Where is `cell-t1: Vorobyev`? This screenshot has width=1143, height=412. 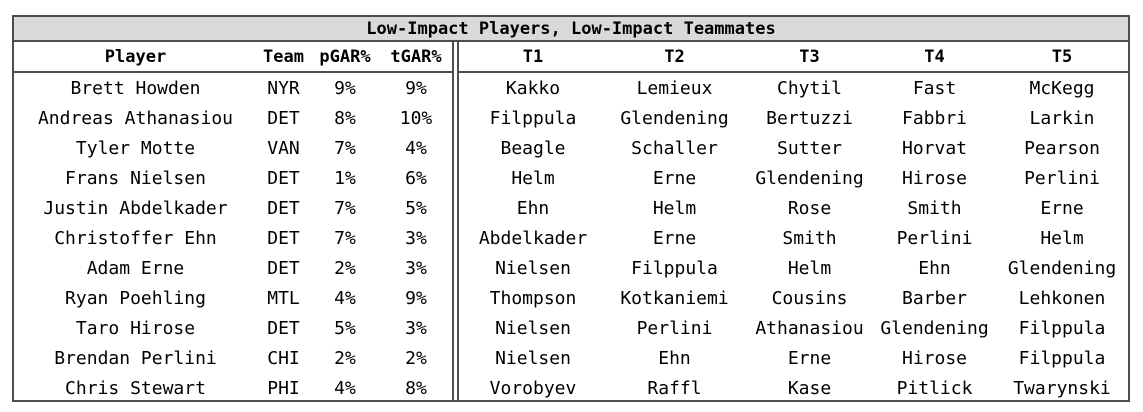 cell-t1: Vorobyev is located at coordinates (533, 388).